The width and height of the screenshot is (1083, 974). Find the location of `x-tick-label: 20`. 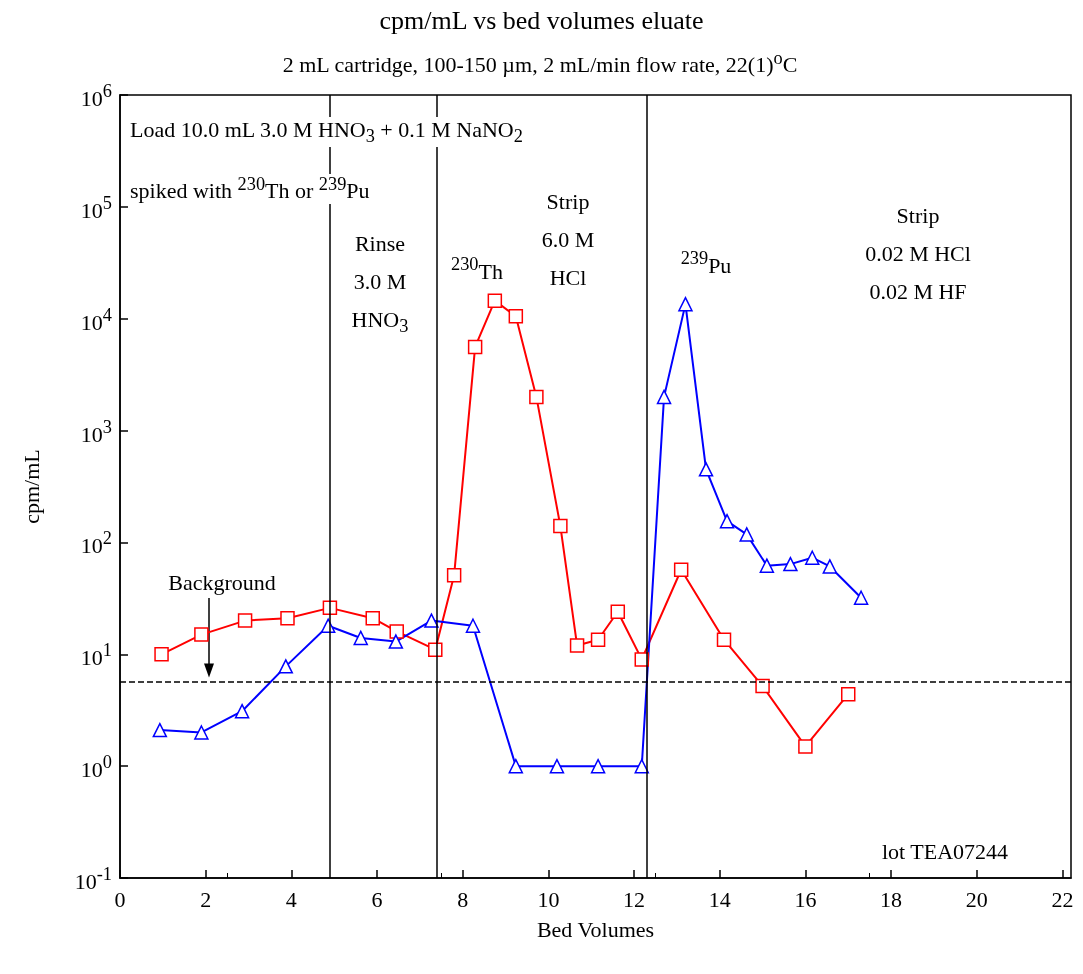

x-tick-label: 20 is located at coordinates (976, 899).